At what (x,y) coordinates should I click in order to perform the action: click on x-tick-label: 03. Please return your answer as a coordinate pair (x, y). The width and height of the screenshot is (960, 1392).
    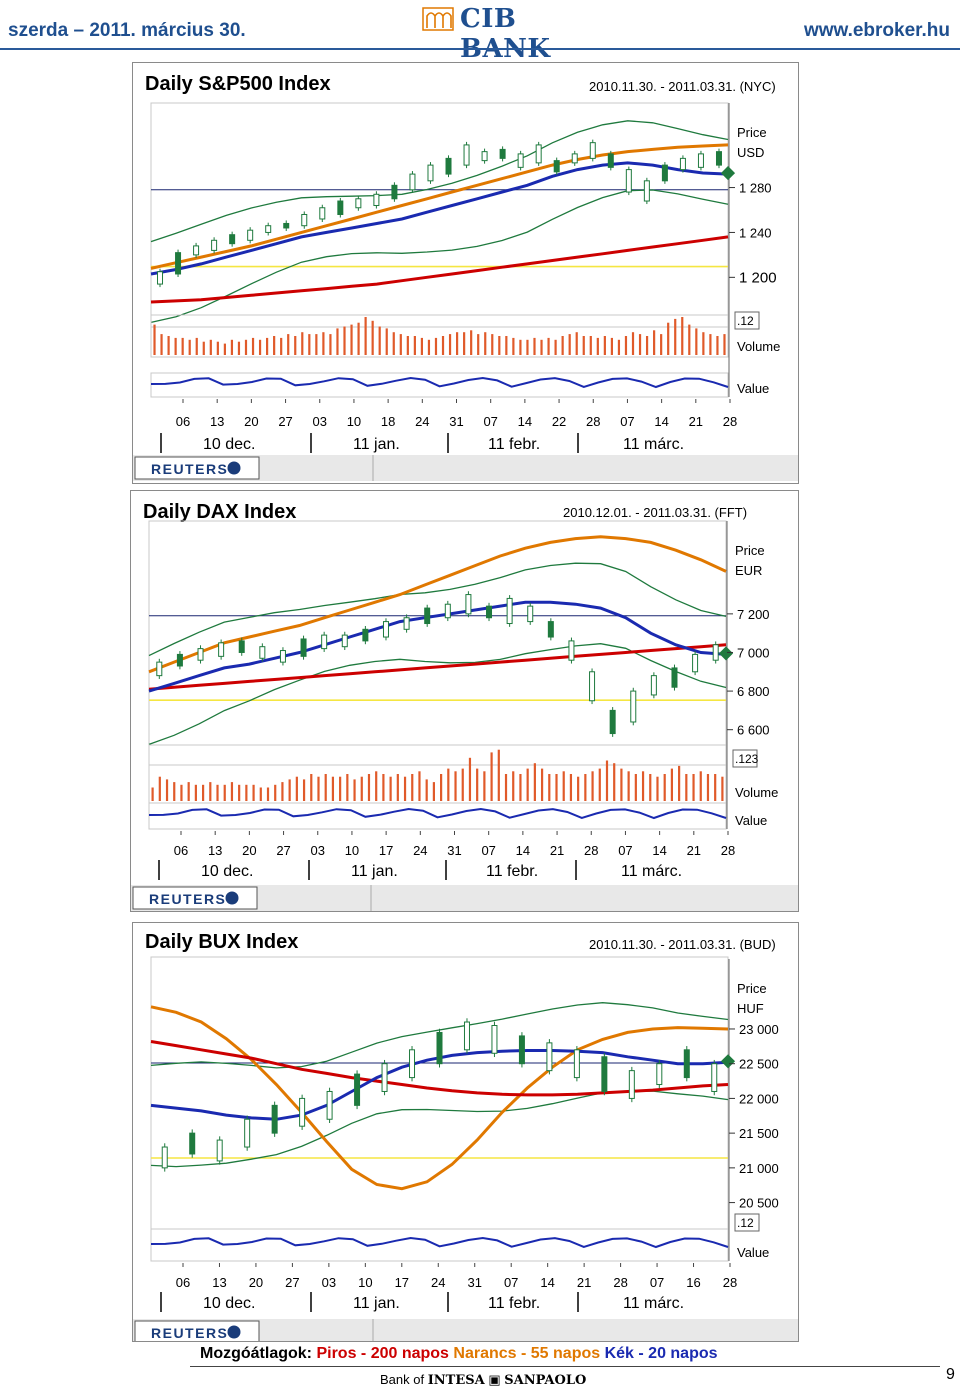
    Looking at the image, I should click on (329, 1282).